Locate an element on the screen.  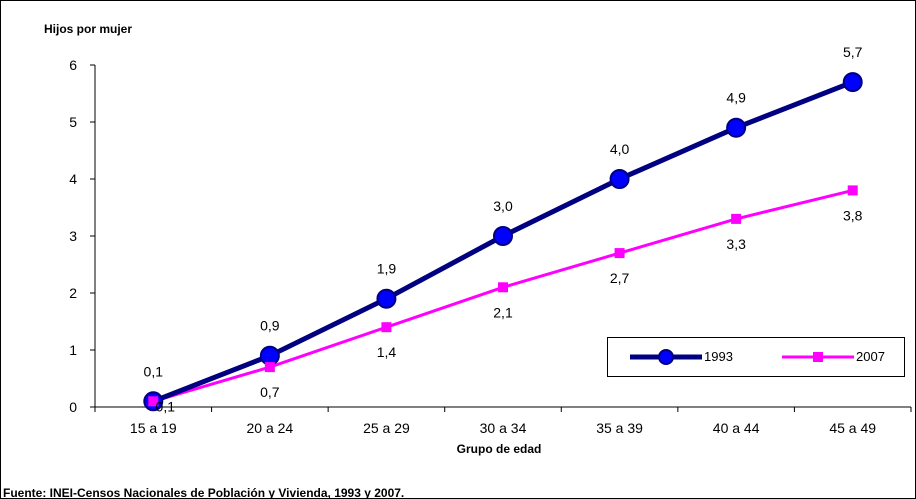
data-label-1993: 5,7 is located at coordinates (853, 52).